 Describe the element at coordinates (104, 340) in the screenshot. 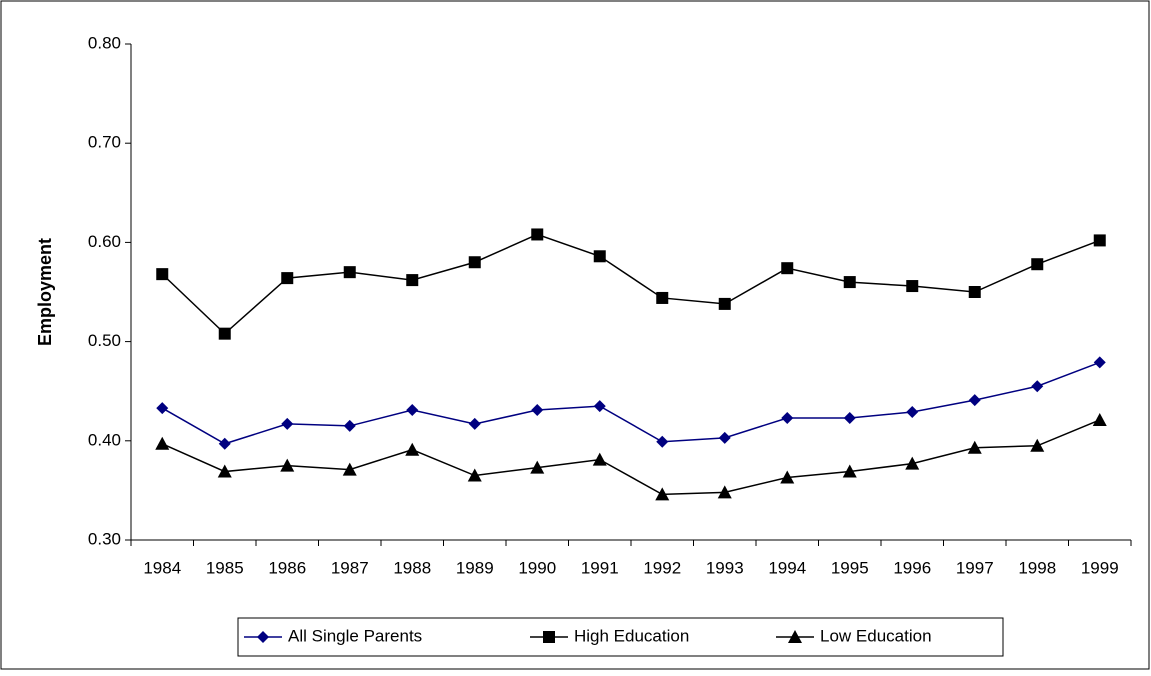

I see `y-tick-label: 0.50` at that location.